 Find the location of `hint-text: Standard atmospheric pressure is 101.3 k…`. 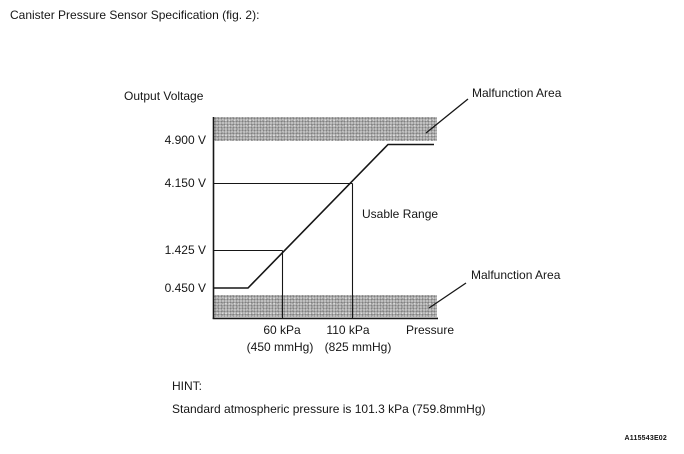

hint-text: Standard atmospheric pressure is 101.3 k… is located at coordinates (329, 409).